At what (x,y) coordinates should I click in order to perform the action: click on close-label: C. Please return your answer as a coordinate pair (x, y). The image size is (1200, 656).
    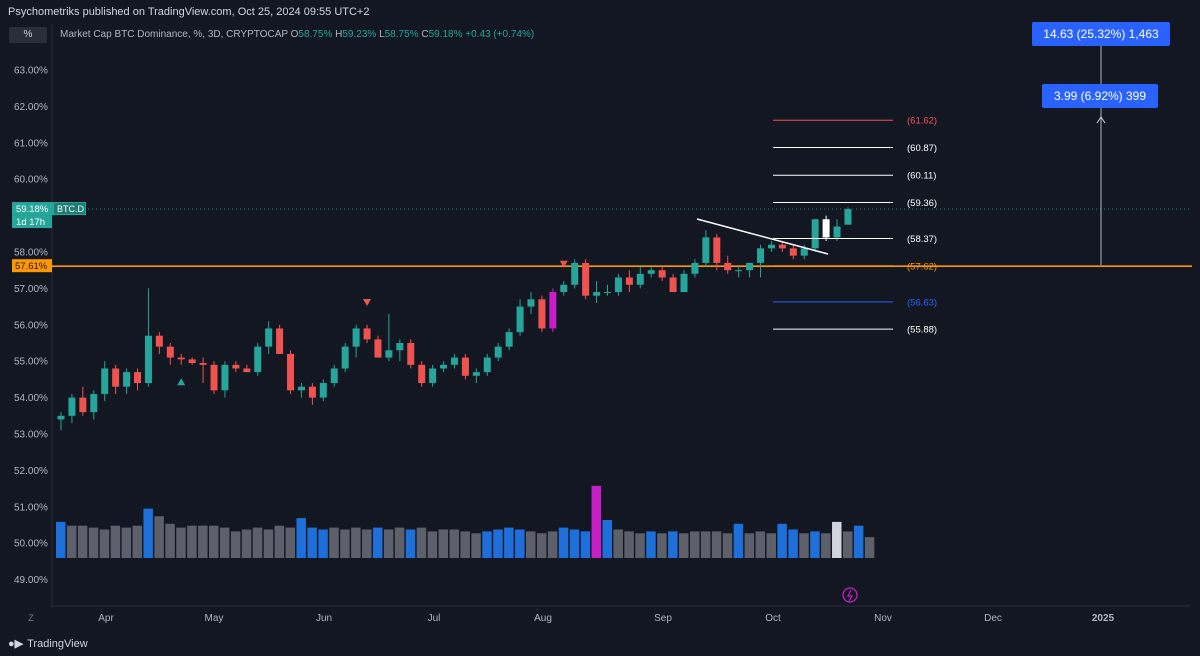
    Looking at the image, I should click on (425, 34).